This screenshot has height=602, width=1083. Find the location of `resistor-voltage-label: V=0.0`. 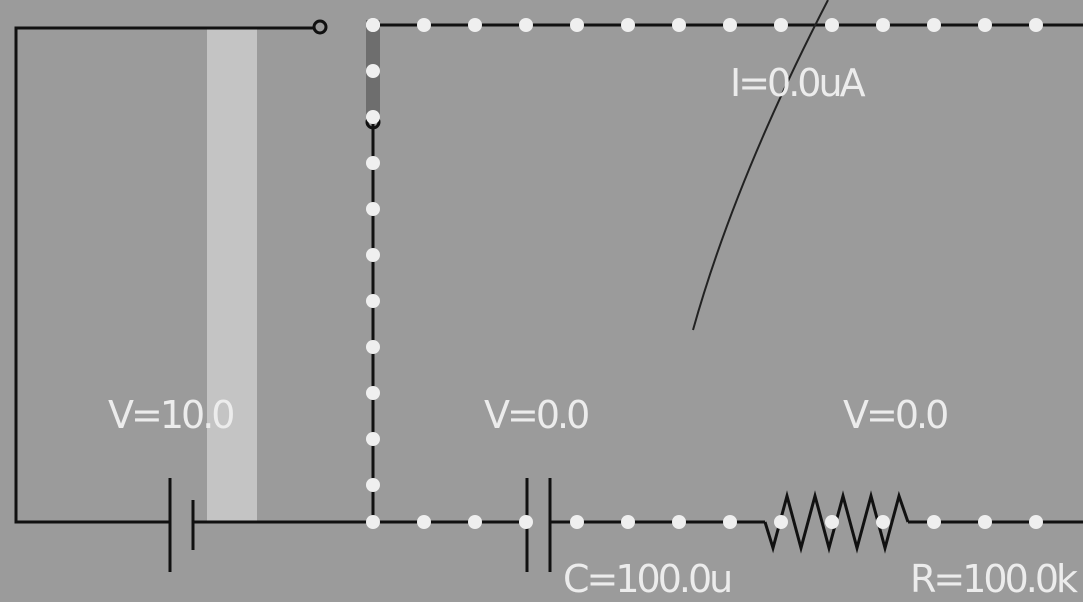

resistor-voltage-label: V=0.0 is located at coordinates (895, 415).